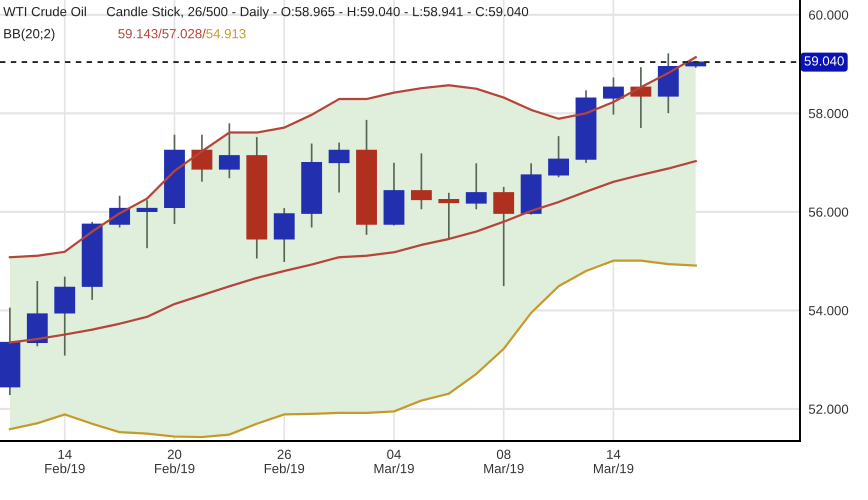 The width and height of the screenshot is (868, 500). What do you see at coordinates (29, 34) in the screenshot?
I see `annotation: BB(20;2)` at bounding box center [29, 34].